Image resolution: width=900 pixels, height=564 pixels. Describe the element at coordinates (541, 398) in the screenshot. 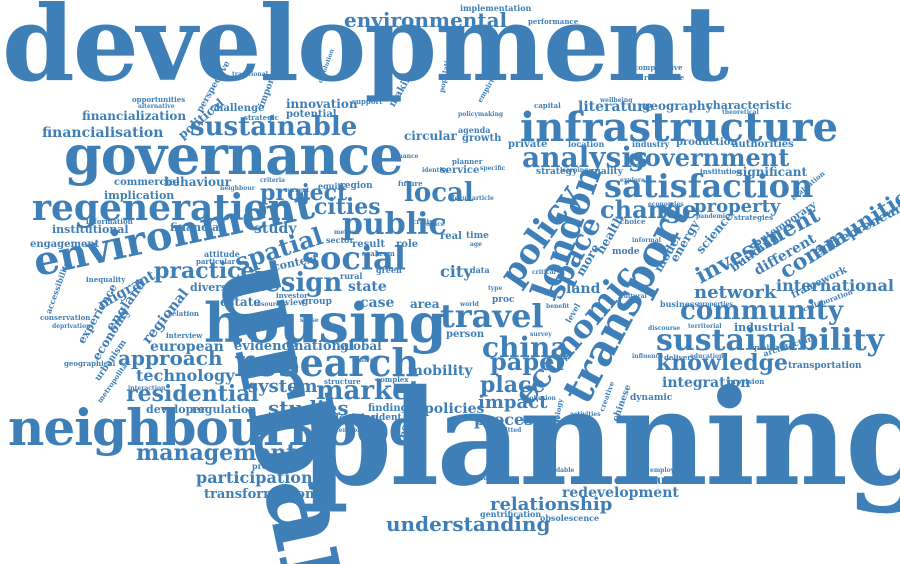

I see `word-cohesion: cohesion` at that location.